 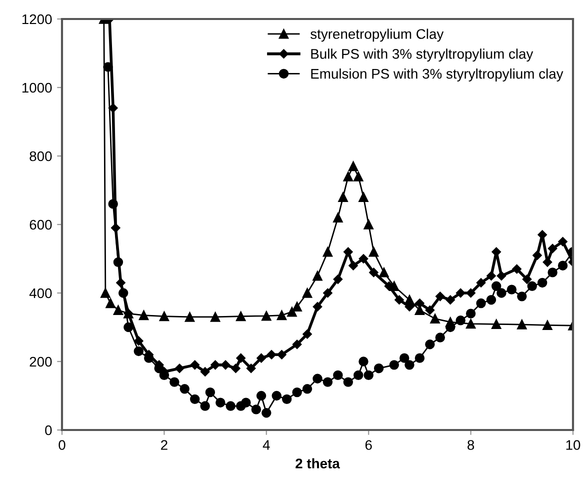 I want to click on y-tick-label: 400, so click(x=40, y=293).